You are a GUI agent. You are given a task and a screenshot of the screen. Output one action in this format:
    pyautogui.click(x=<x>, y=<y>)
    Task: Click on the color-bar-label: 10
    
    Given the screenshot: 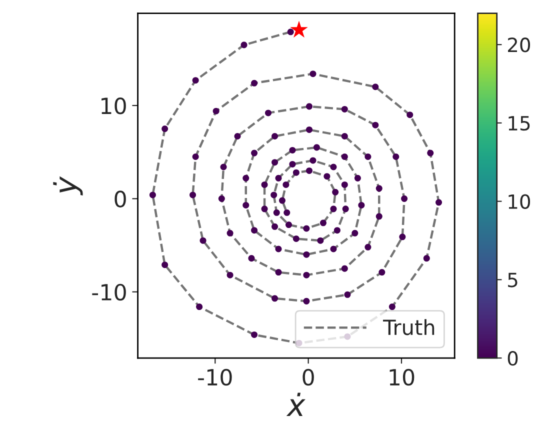 What is the action you would take?
    pyautogui.click(x=519, y=201)
    